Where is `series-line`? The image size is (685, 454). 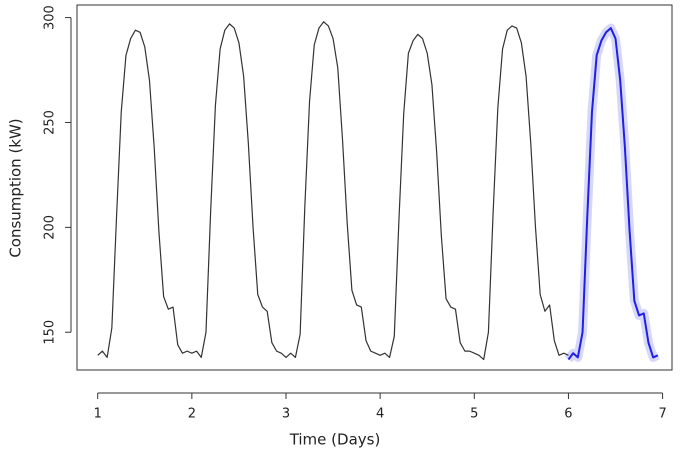 series-line is located at coordinates (613, 194).